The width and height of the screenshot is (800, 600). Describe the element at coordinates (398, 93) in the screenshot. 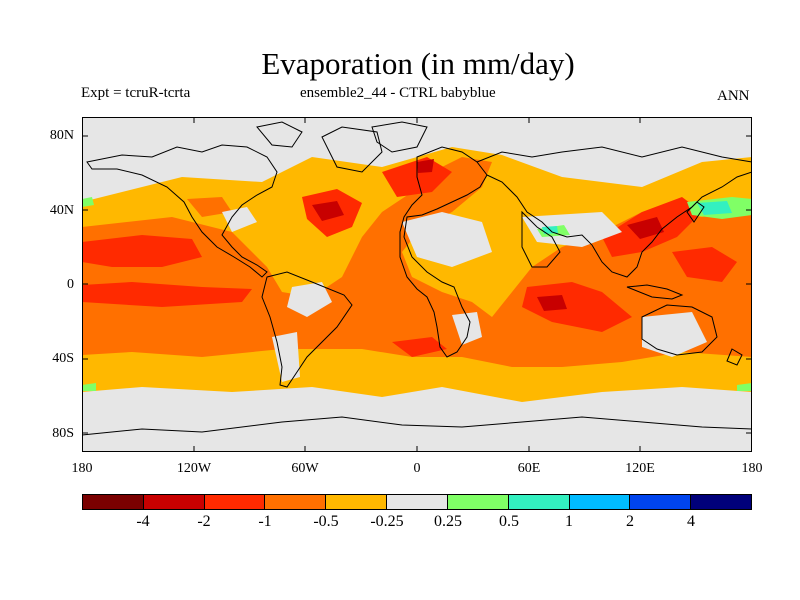

I see `ensemble-label: ensemble2_44 - CTRL babyblue` at that location.